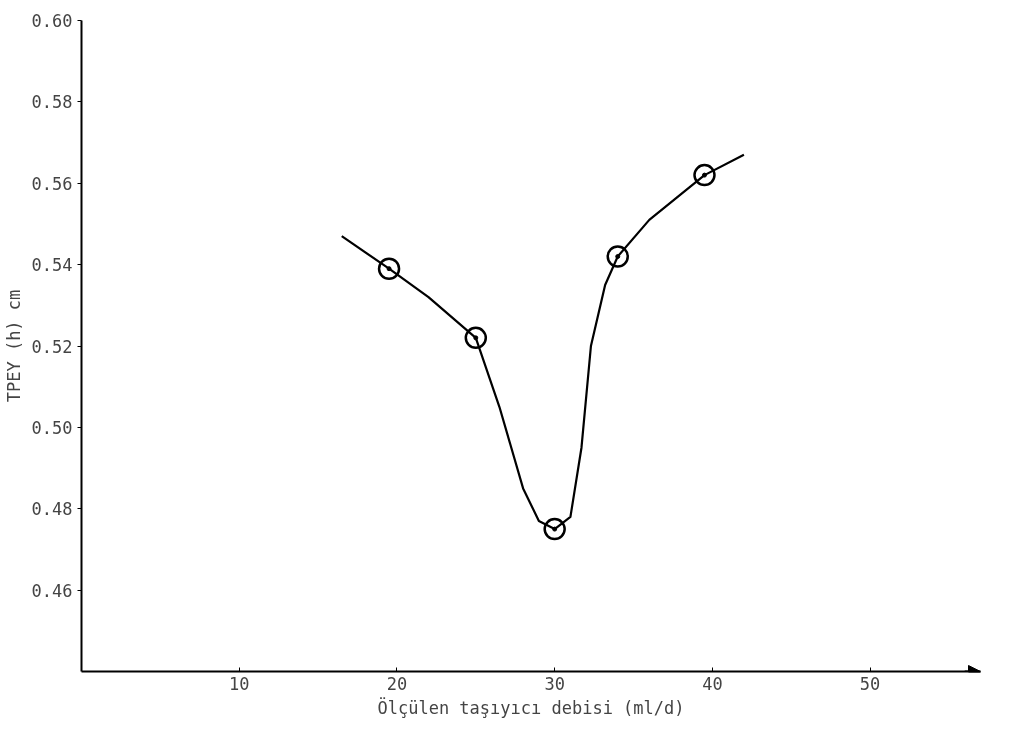 This screenshot has width=1014, height=736. What do you see at coordinates (554, 683) in the screenshot?
I see `x-tick-label: 30` at bounding box center [554, 683].